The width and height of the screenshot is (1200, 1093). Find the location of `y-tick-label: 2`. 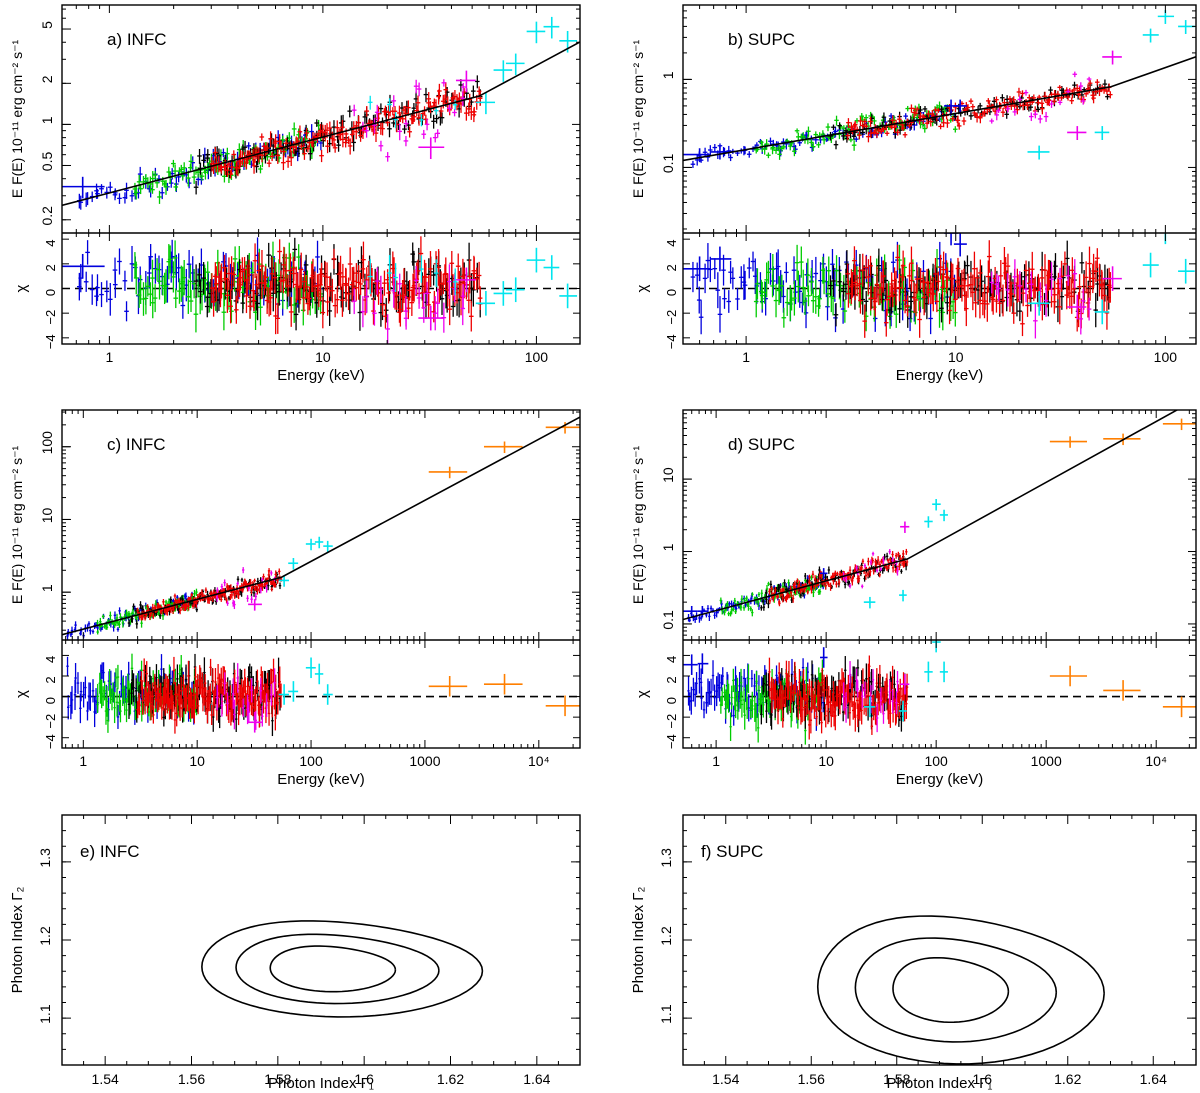

y-tick-label: 2 is located at coordinates (47, 79).